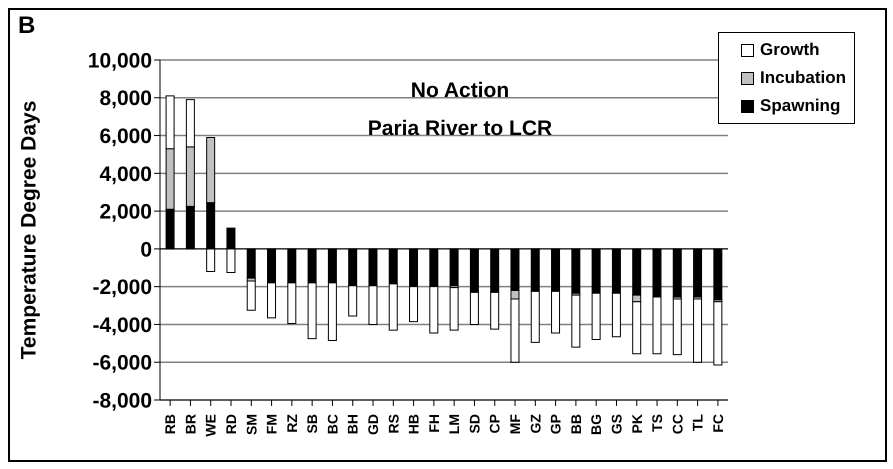  What do you see at coordinates (146, 250) in the screenshot?
I see `y-tick-label: 0` at bounding box center [146, 250].